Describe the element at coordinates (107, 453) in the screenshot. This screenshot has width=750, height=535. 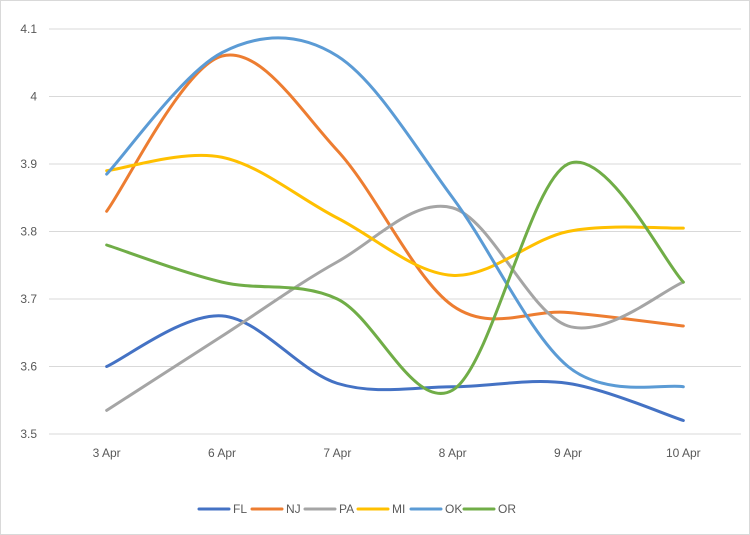
I see `x-tick-label: 3 Apr` at that location.